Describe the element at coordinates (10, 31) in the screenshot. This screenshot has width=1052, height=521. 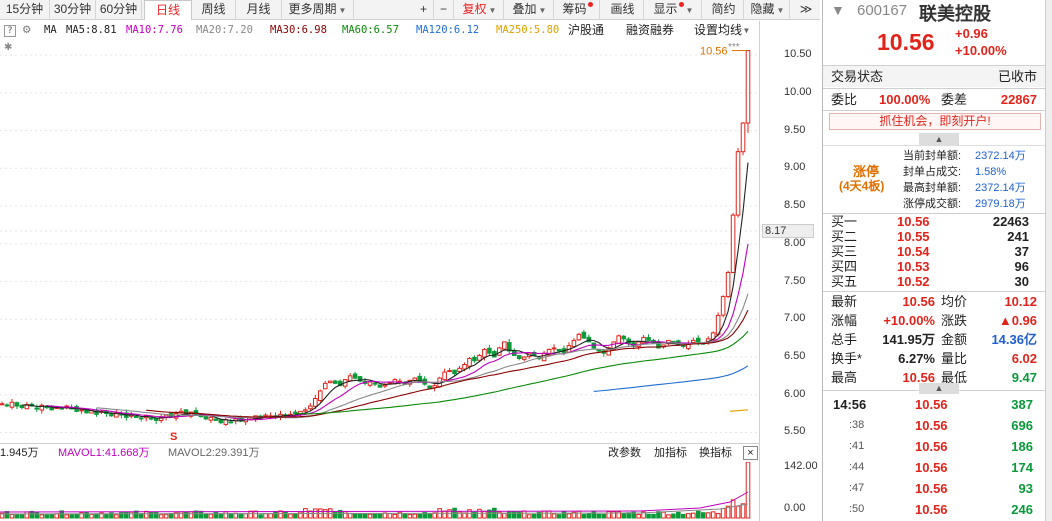
I see `help-icon: ?` at that location.